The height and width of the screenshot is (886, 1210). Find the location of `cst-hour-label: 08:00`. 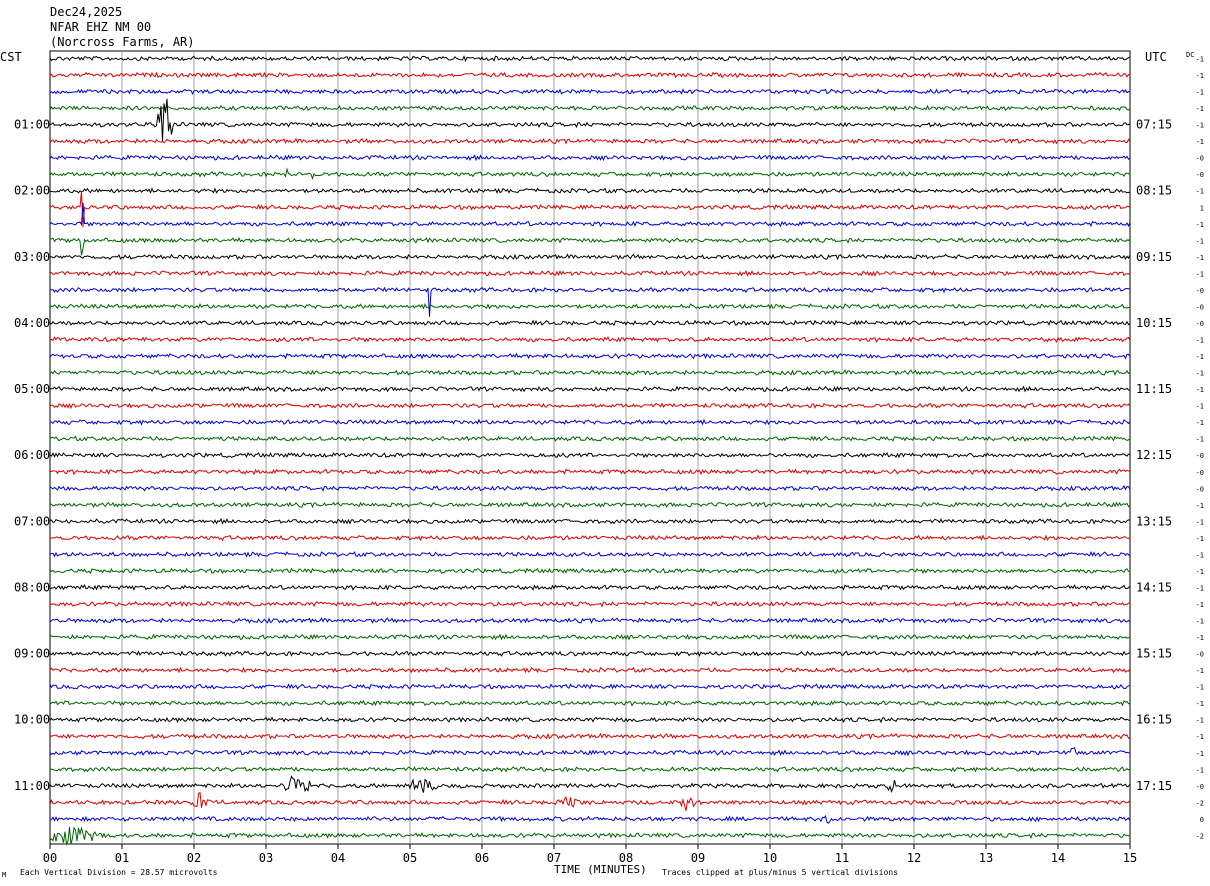

cst-hour-label: 08:00 is located at coordinates (32, 587).